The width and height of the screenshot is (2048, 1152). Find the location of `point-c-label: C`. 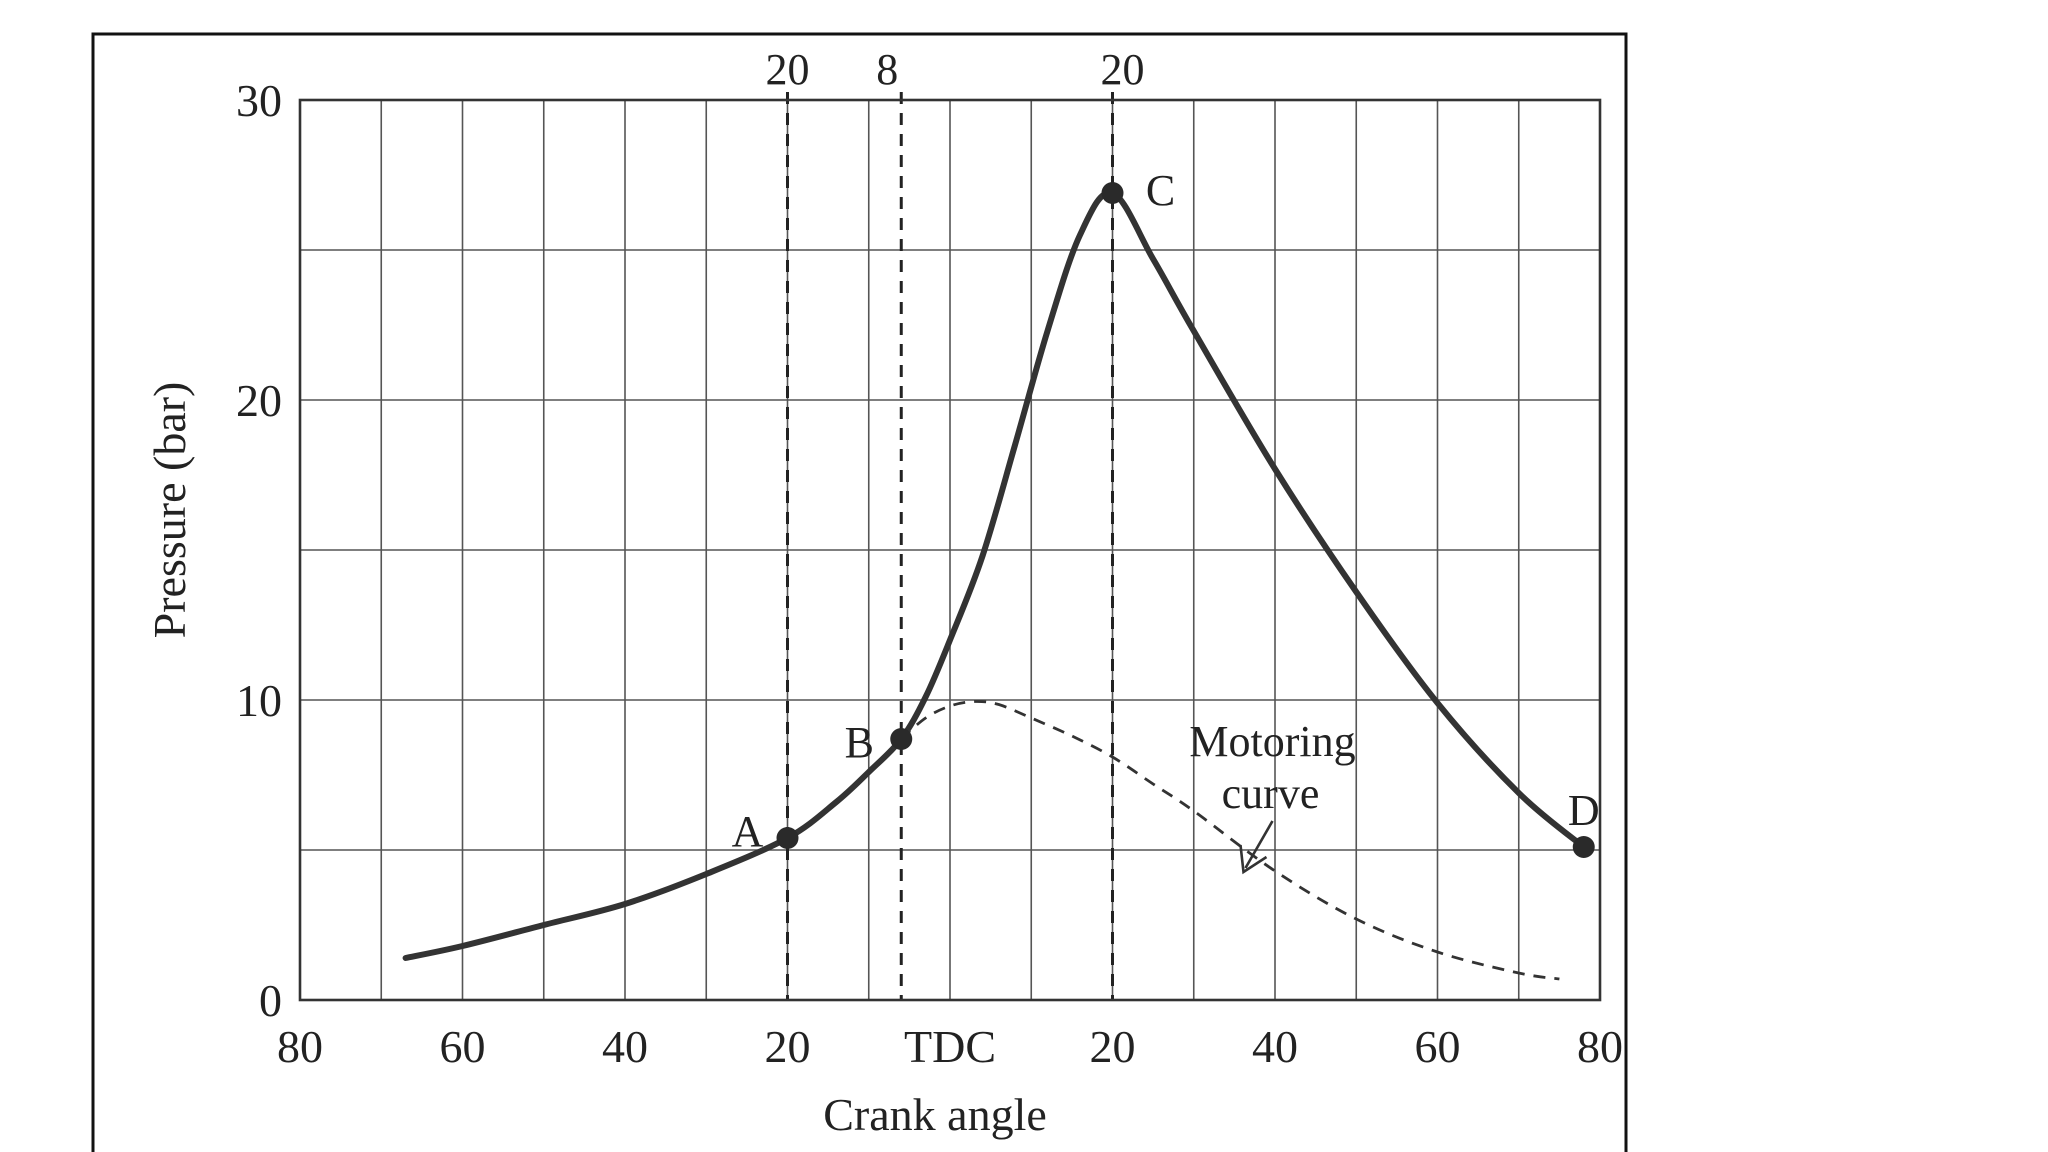

point-c-label: C is located at coordinates (1160, 190).